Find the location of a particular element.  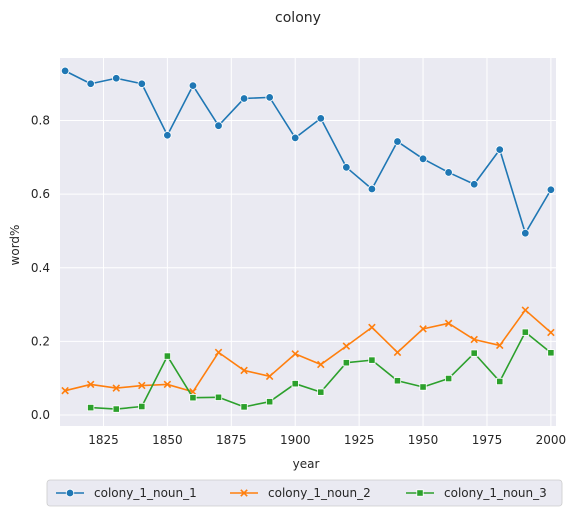

x-axis-ticks: 1825 1850 1875 1900 1925 1950 1975 2000 is located at coordinates (327, 440).